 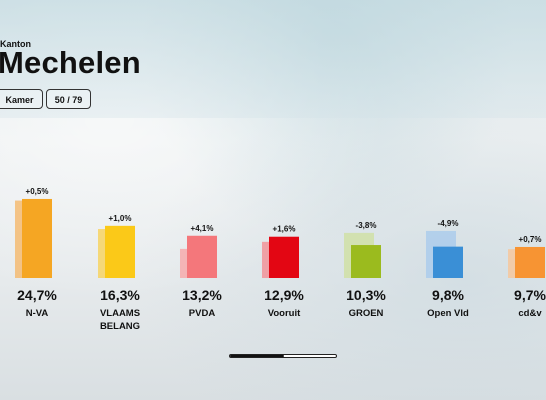 I want to click on region-type-label: Kanton, so click(x=15, y=44).